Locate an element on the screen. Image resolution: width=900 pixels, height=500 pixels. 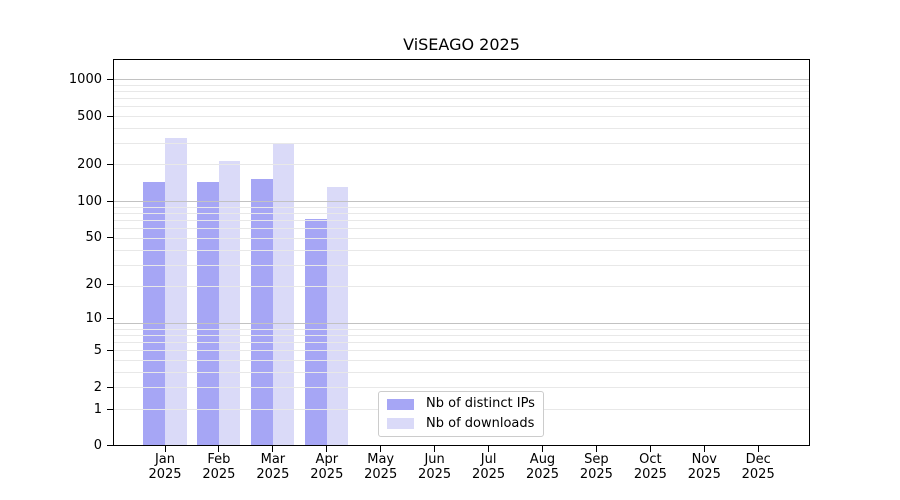
x-tick-month: Jun is located at coordinates (434, 459).